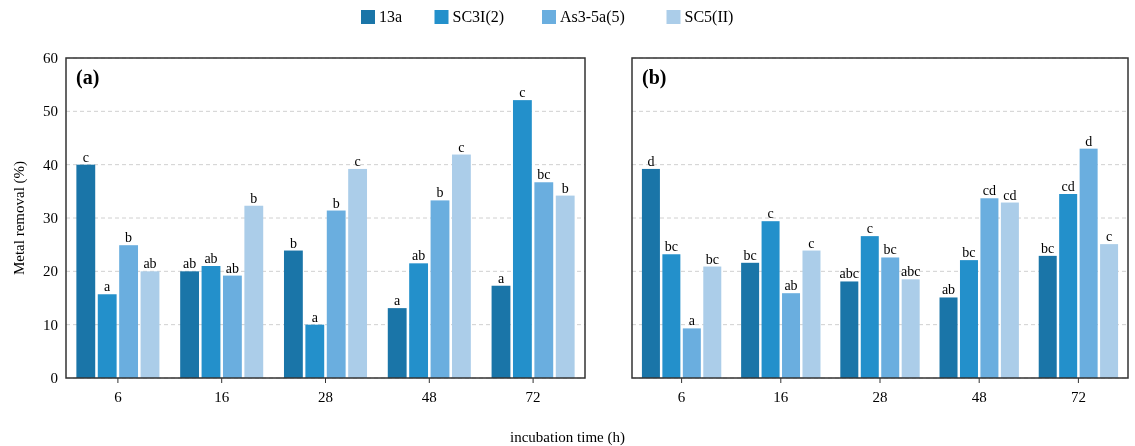 This screenshot has height=446, width=1135. Describe the element at coordinates (50, 111) in the screenshot. I see `y-tick-label: 50` at that location.